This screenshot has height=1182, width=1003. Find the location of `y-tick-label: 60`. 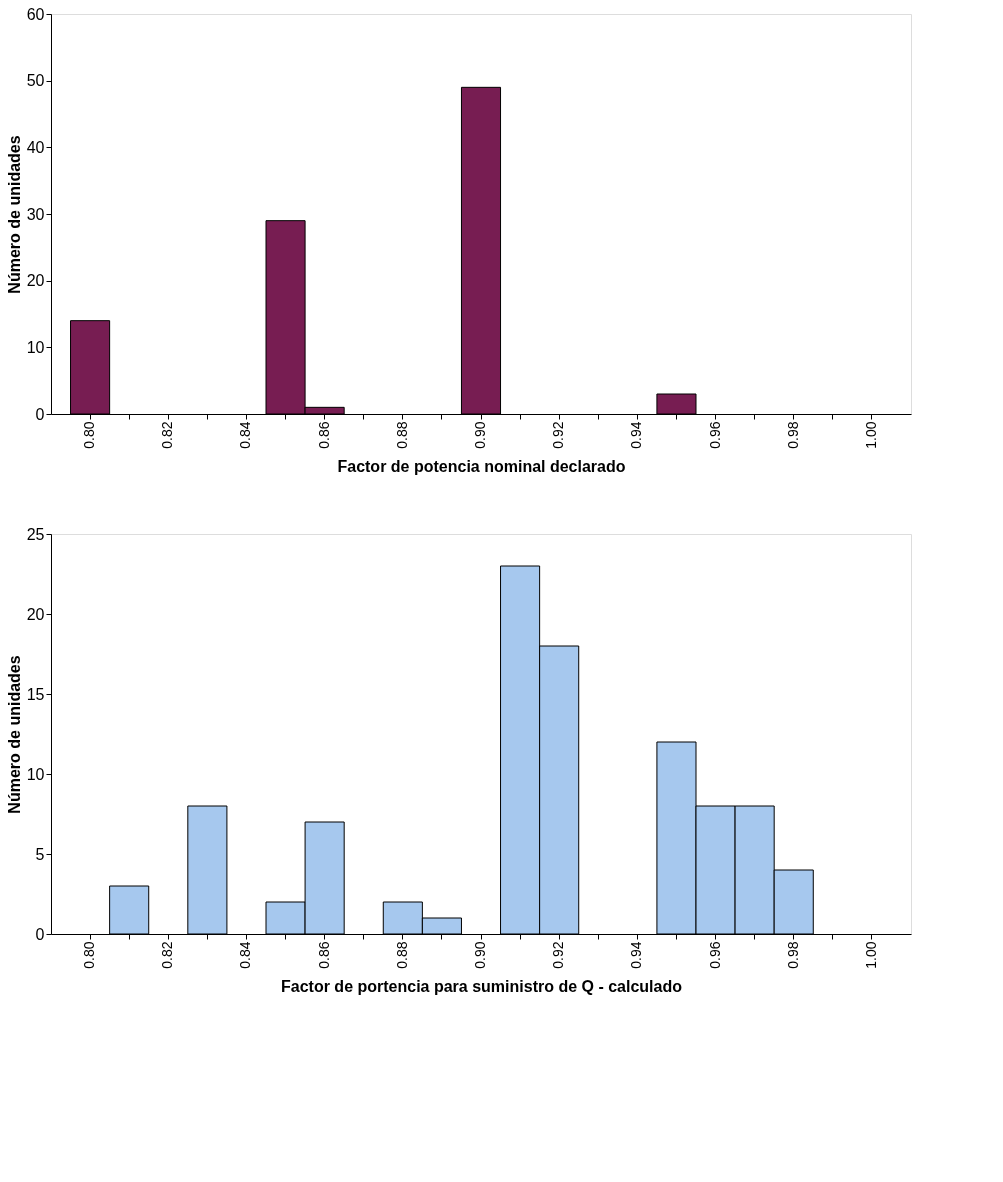

y-tick-label: 60 is located at coordinates (35, 14).